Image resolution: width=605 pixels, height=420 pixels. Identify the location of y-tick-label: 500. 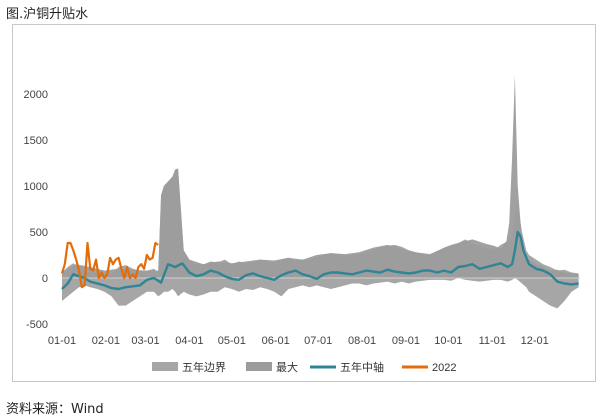
(39, 233).